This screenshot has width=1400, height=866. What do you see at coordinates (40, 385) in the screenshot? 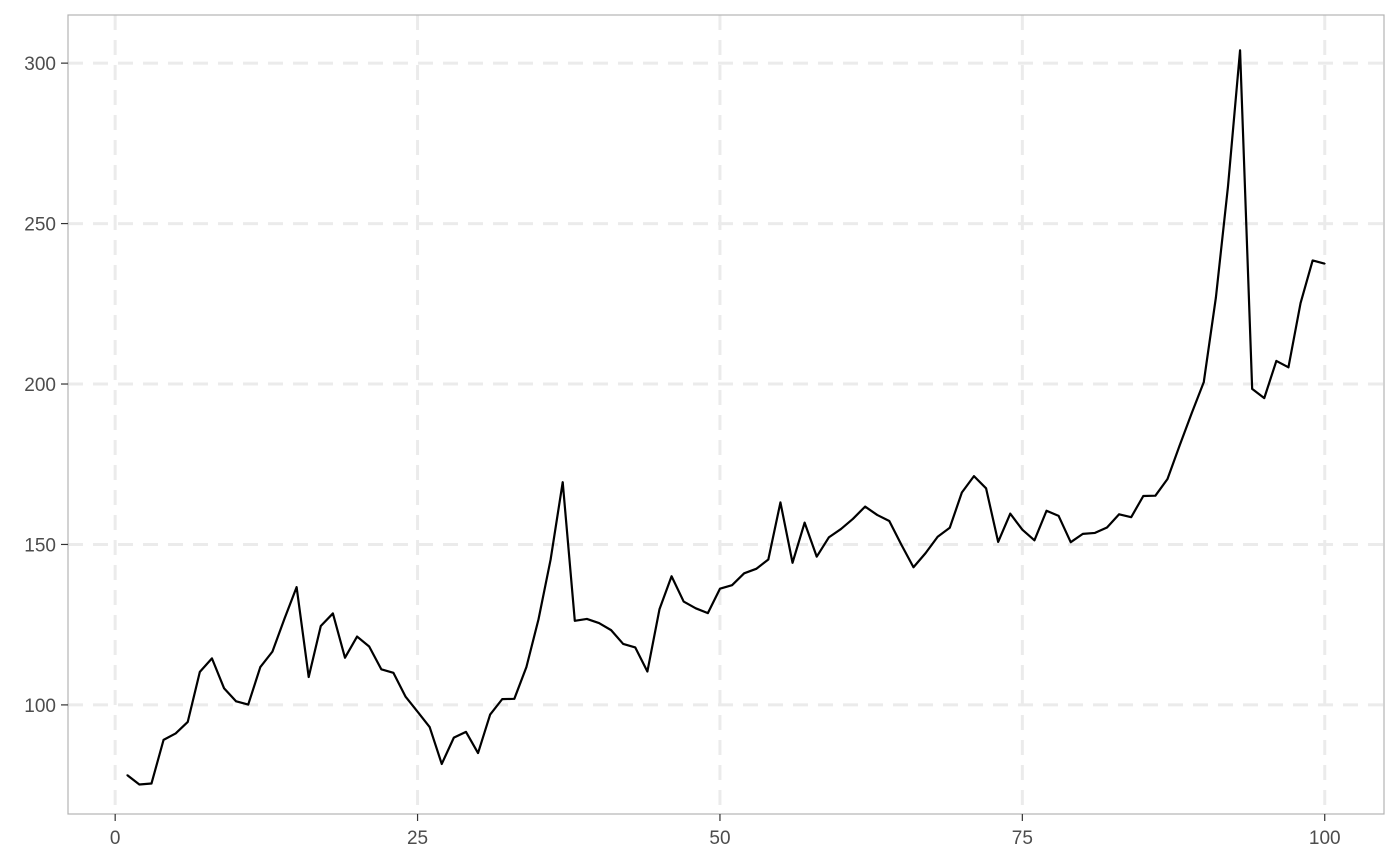
I see `y-tick-label: 200` at bounding box center [40, 385].